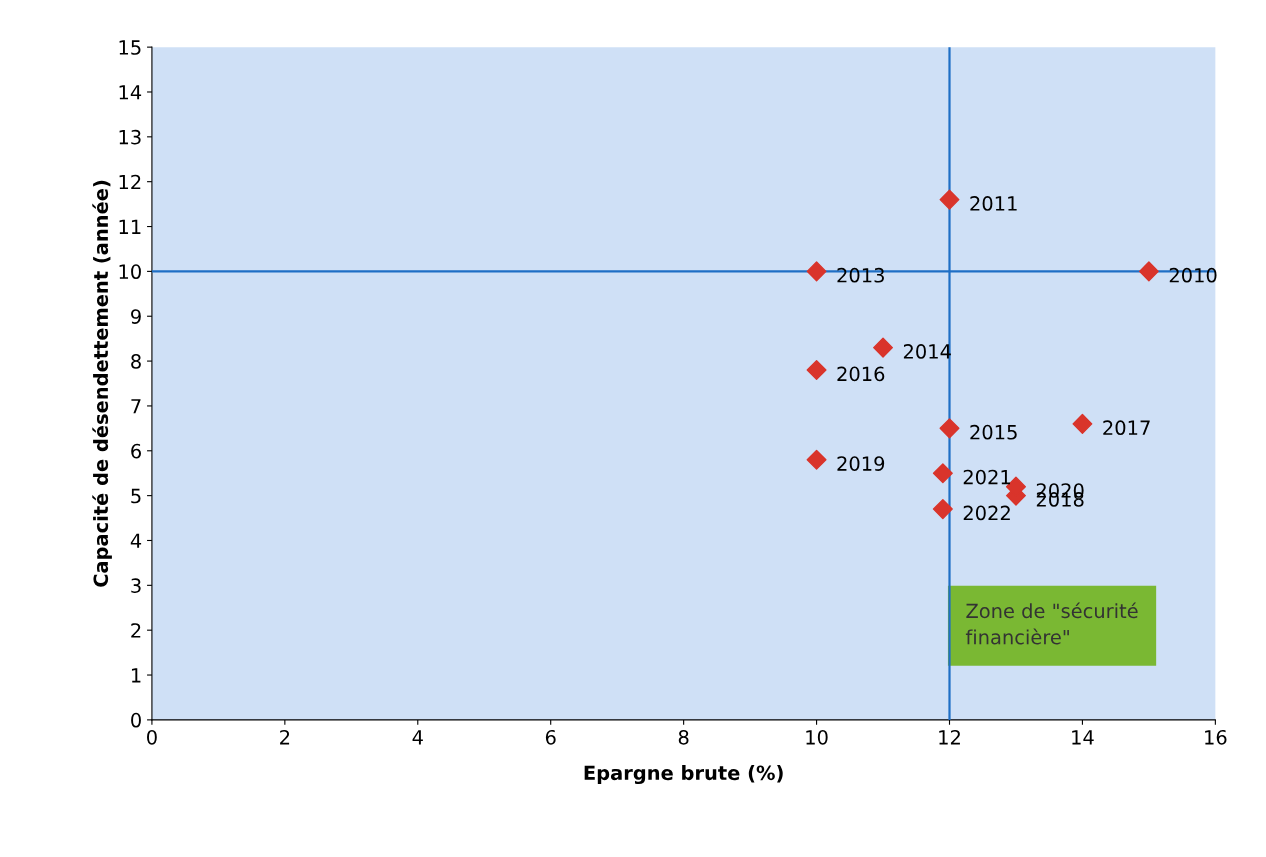 This screenshot has height=857, width=1266. Describe the element at coordinates (130, 182) in the screenshot. I see `y-tick-label: 12` at that location.